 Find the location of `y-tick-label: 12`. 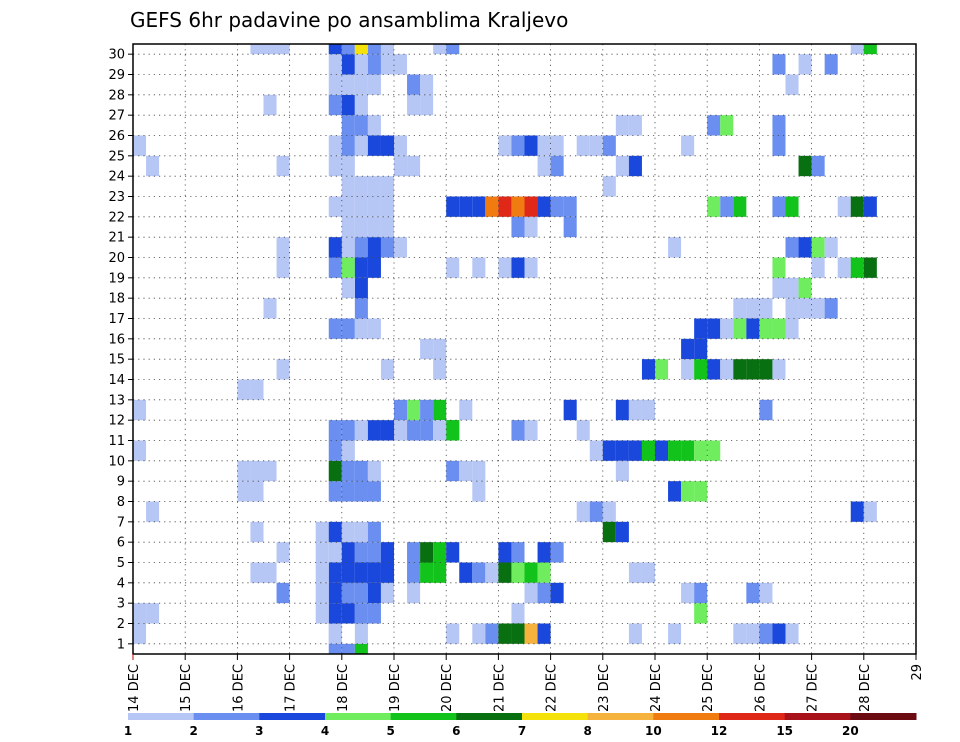

y-tick-label: 12 is located at coordinates (116, 421).